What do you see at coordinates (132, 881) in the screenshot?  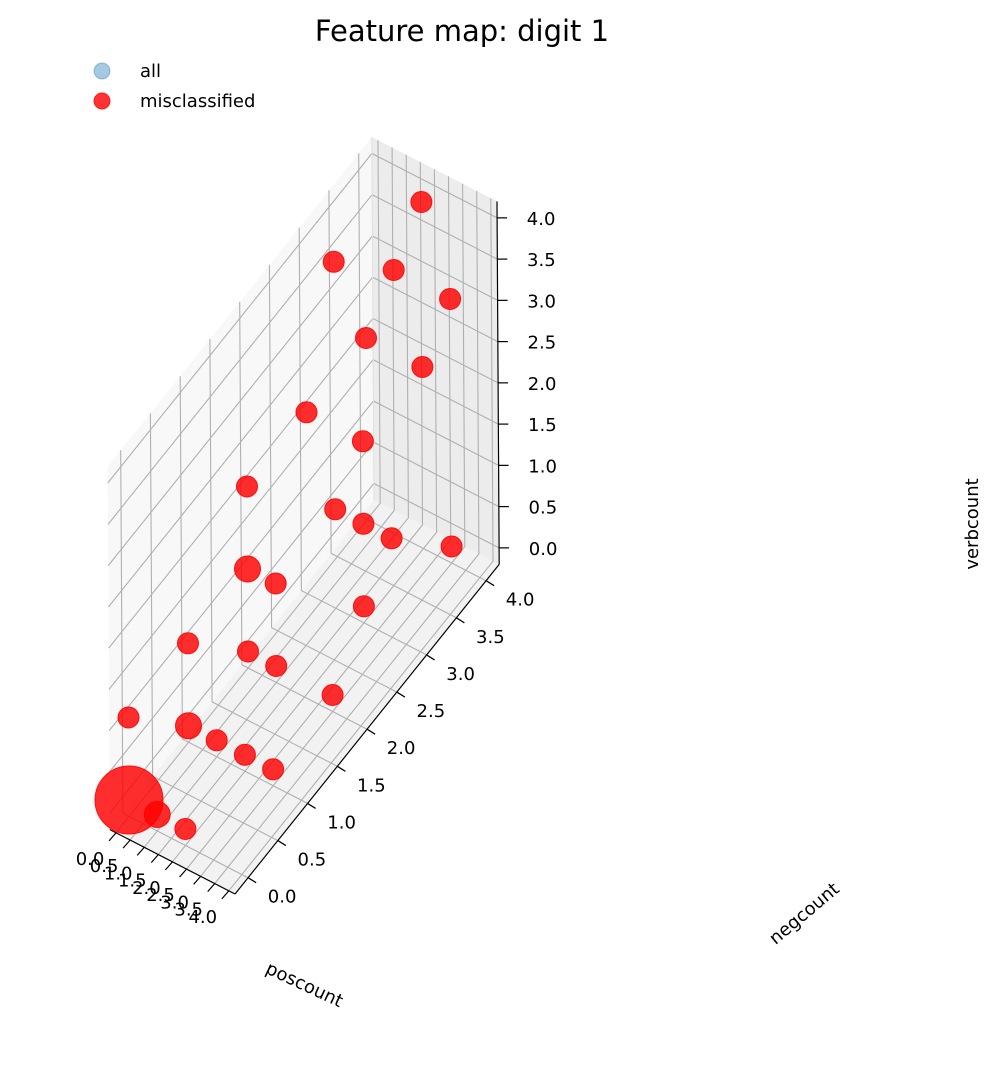 I see `x-tick-label: 1.5` at bounding box center [132, 881].